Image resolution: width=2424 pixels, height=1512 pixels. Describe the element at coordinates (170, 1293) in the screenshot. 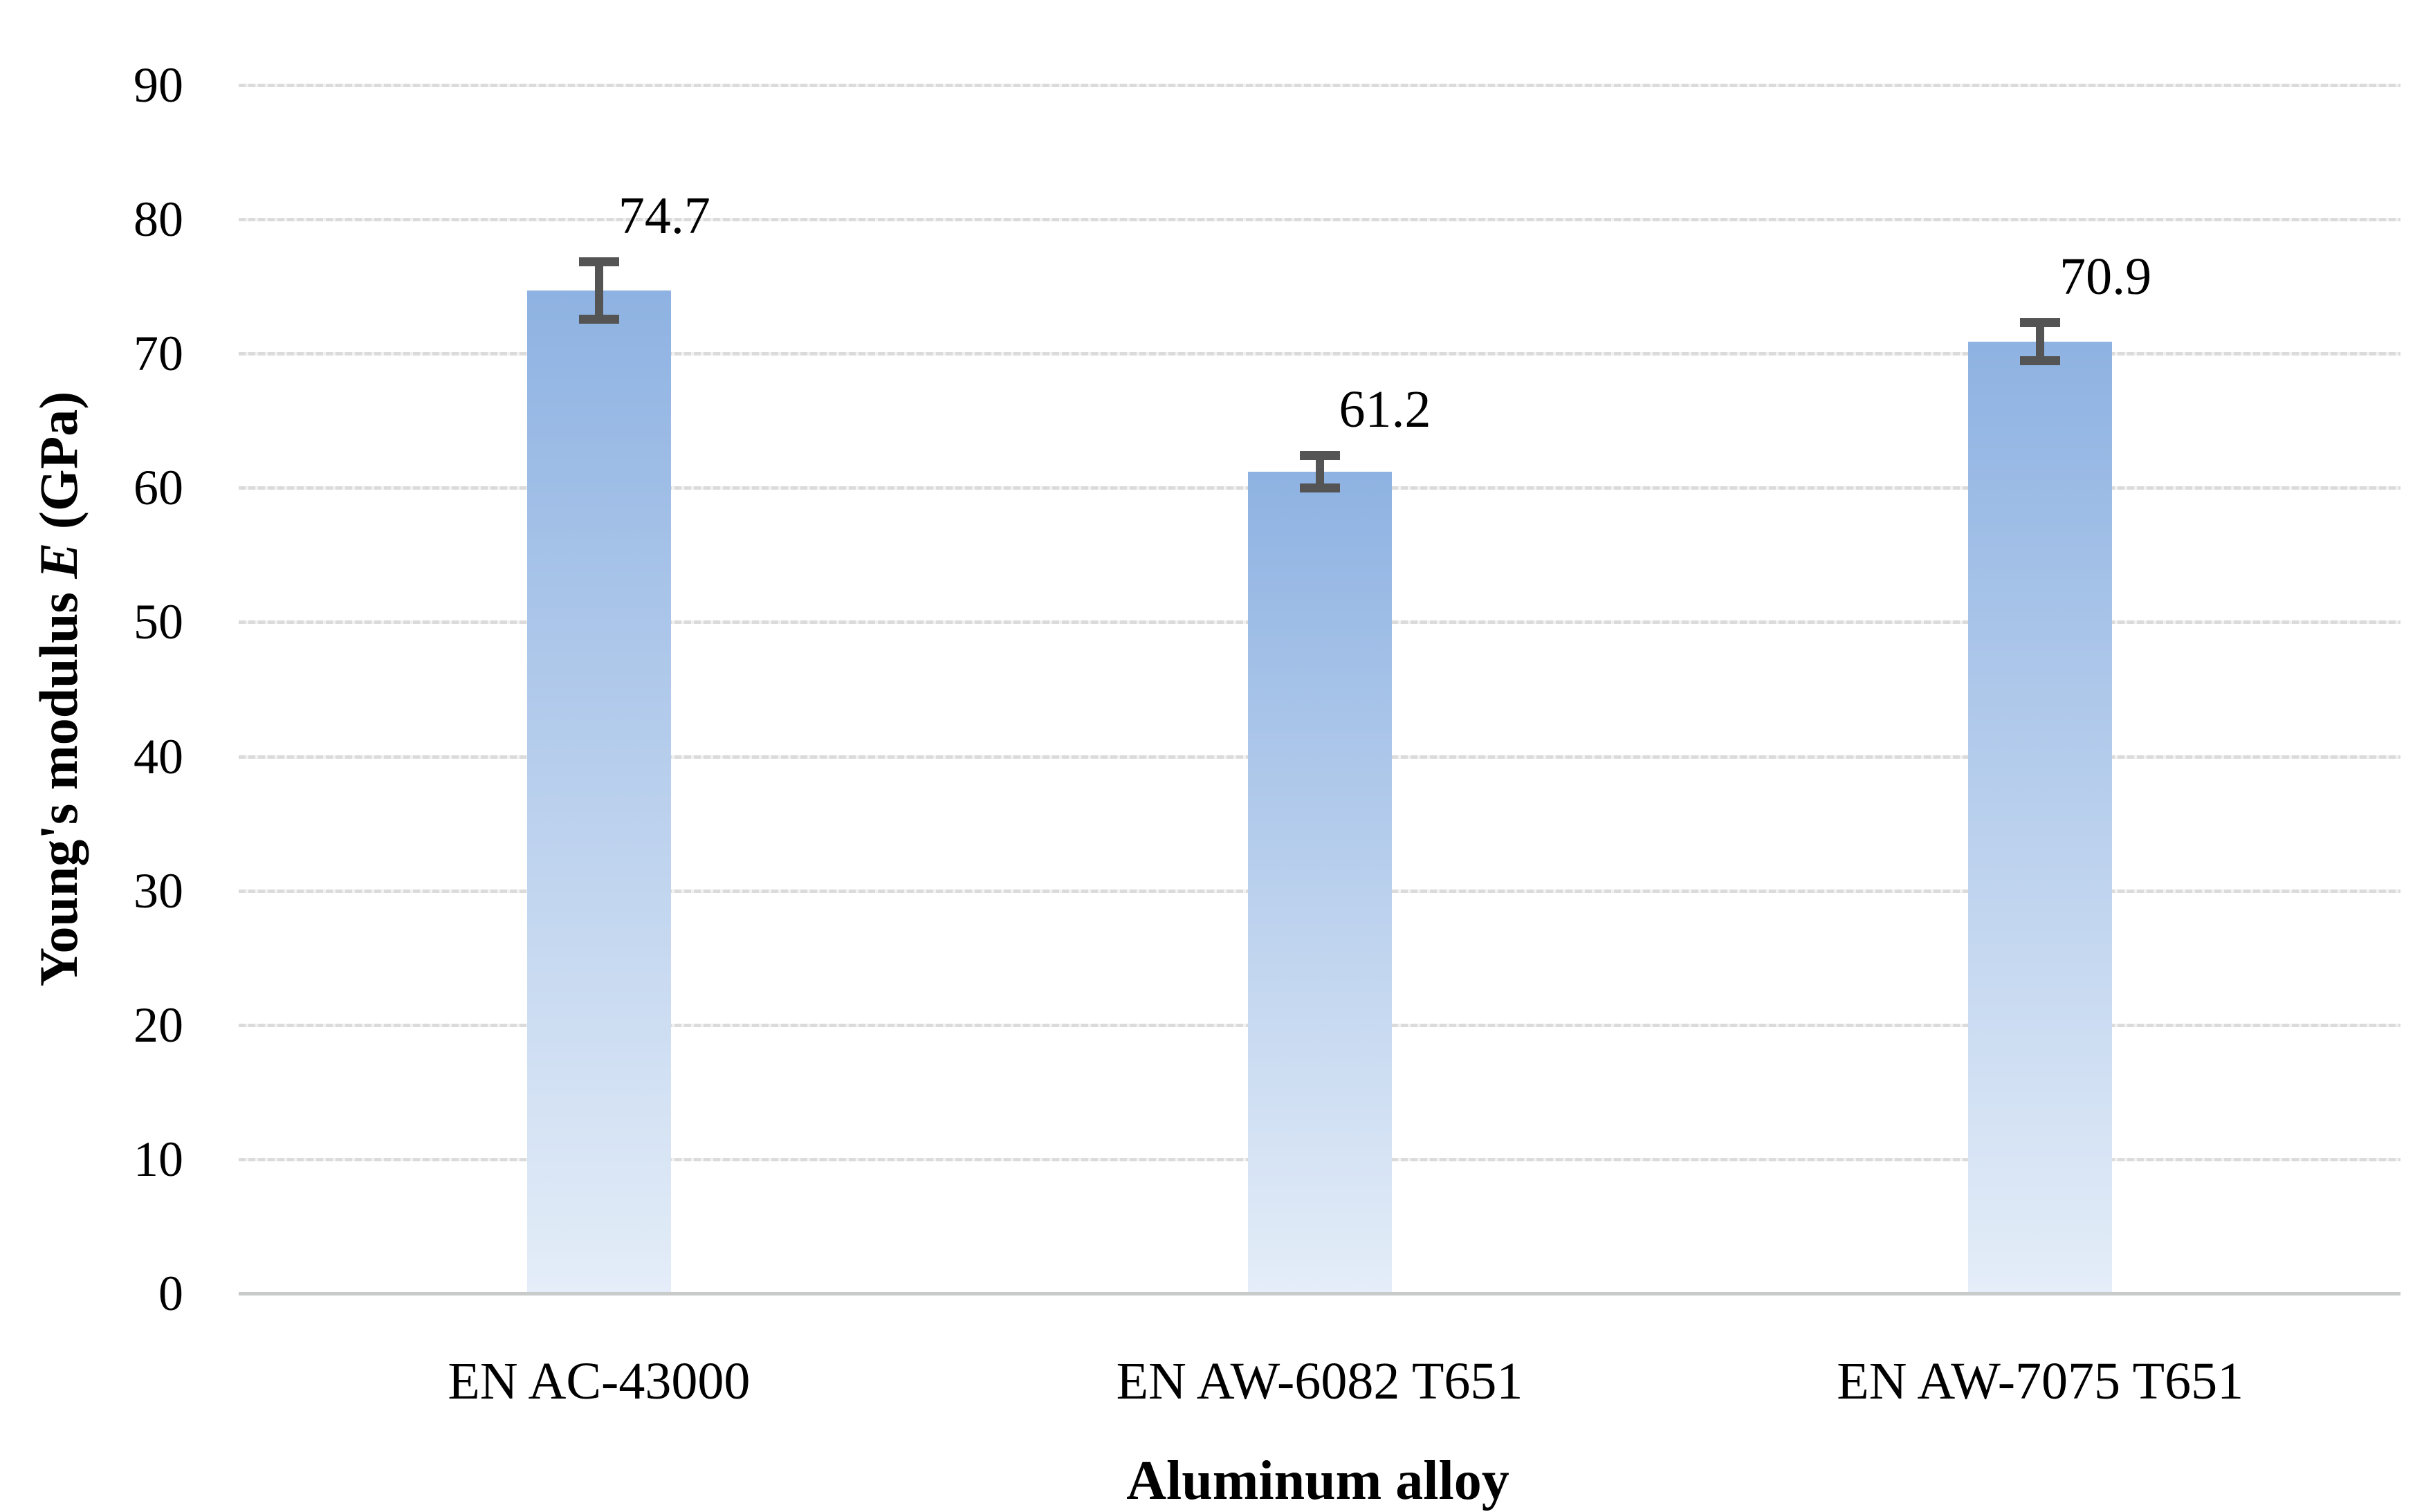

I see `y-tick-label: 0` at that location.